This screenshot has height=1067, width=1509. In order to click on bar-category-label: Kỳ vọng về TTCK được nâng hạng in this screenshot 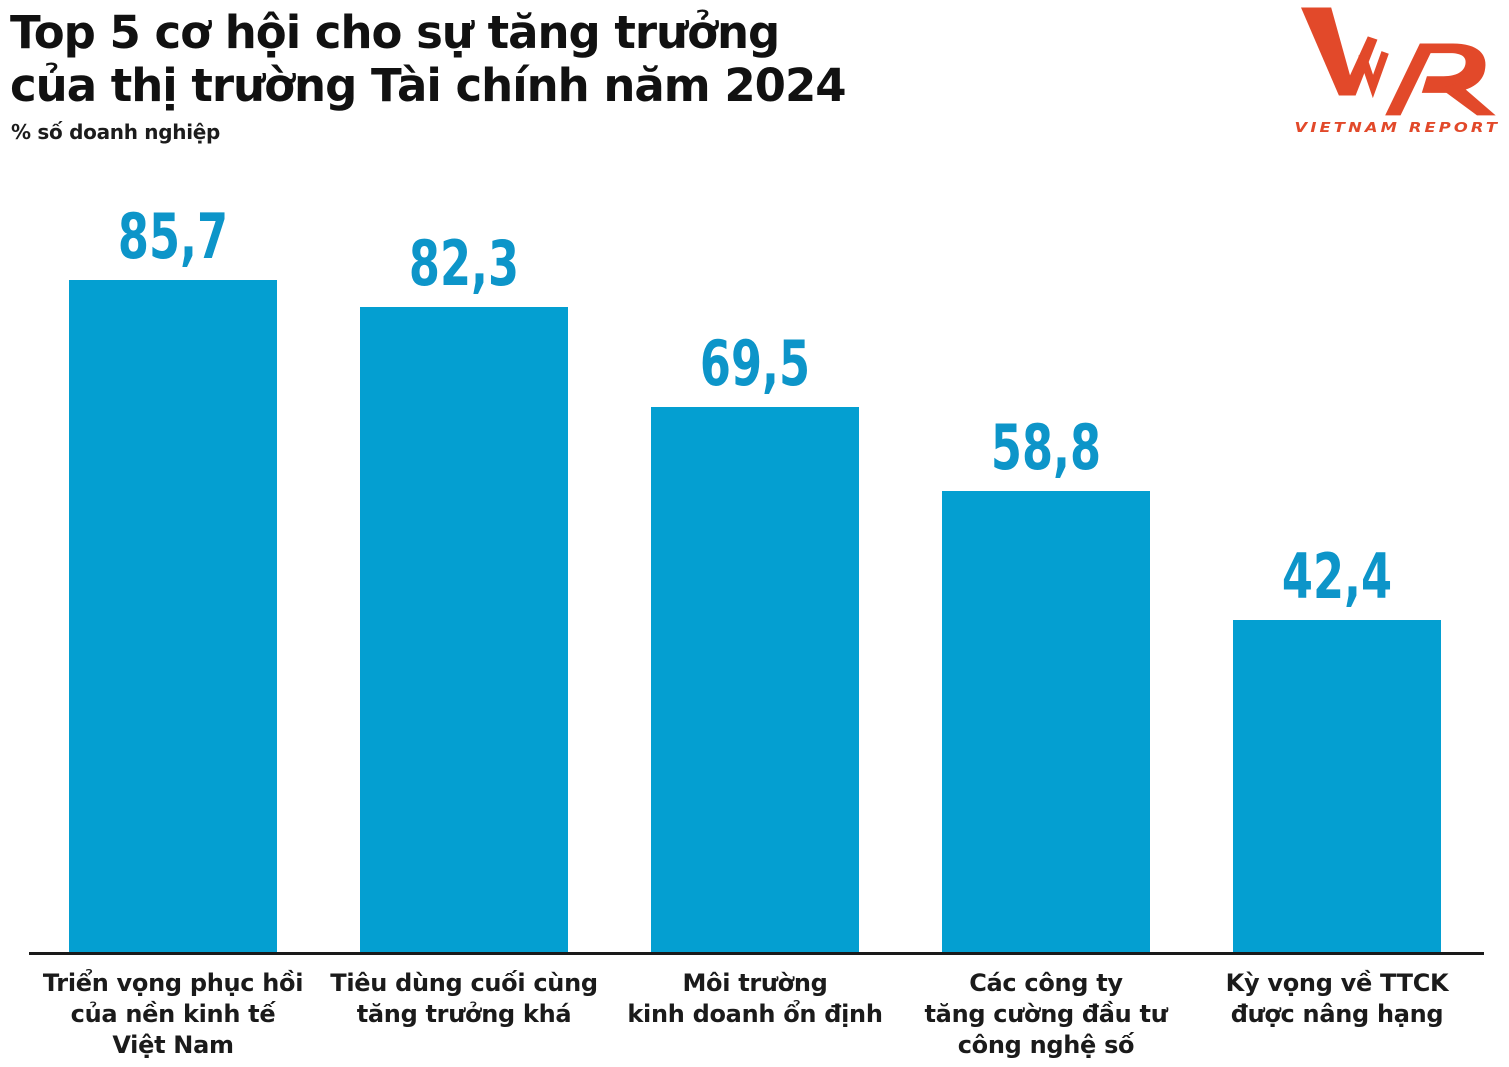, I will do `click(1337, 999)`.